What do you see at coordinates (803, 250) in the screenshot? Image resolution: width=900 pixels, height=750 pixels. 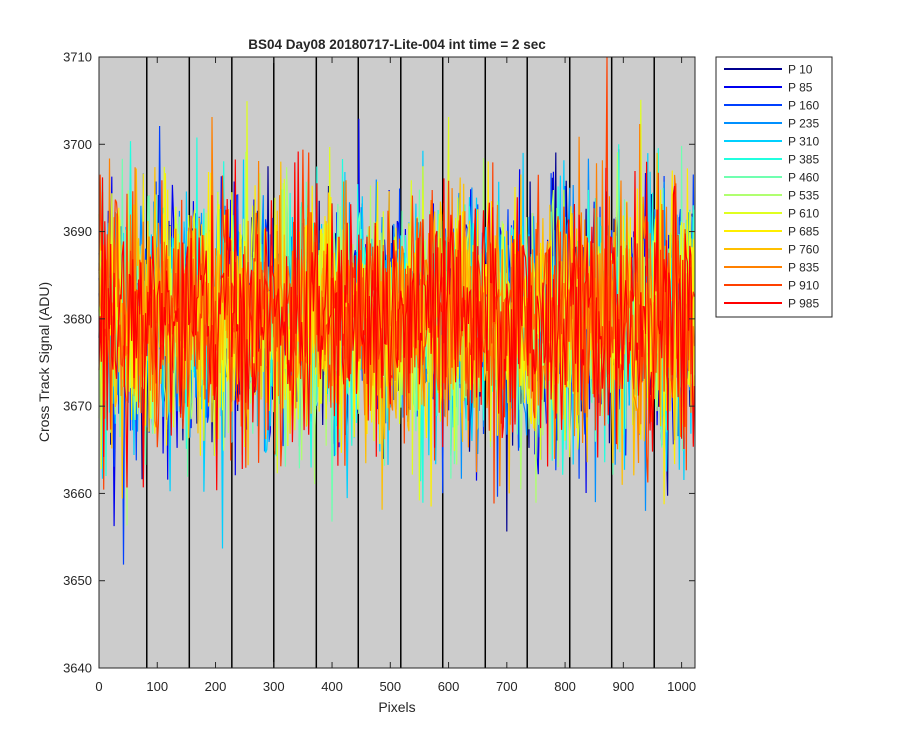 I see `legend-label-p760: P 760` at bounding box center [803, 250].